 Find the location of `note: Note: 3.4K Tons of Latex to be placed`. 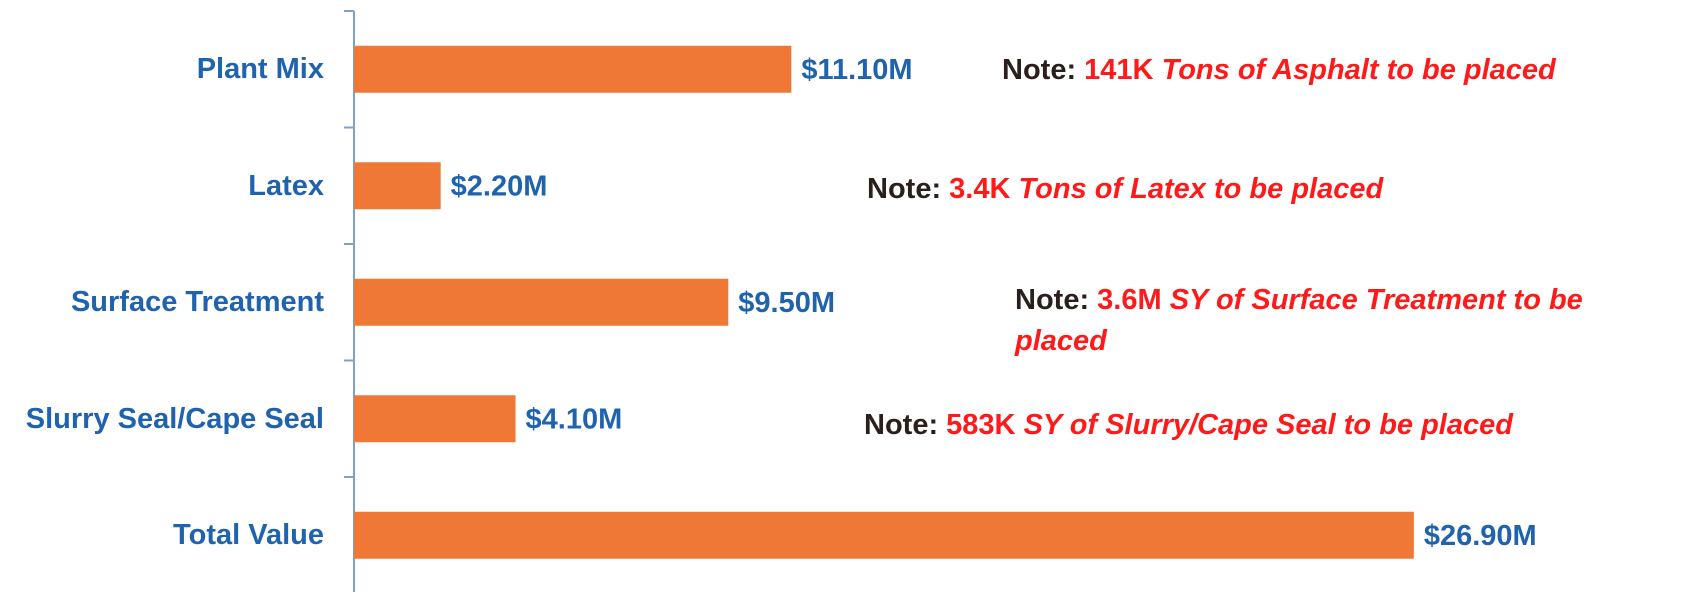

note: Note: 3.4K Tons of Latex to be placed is located at coordinates (1217, 189).